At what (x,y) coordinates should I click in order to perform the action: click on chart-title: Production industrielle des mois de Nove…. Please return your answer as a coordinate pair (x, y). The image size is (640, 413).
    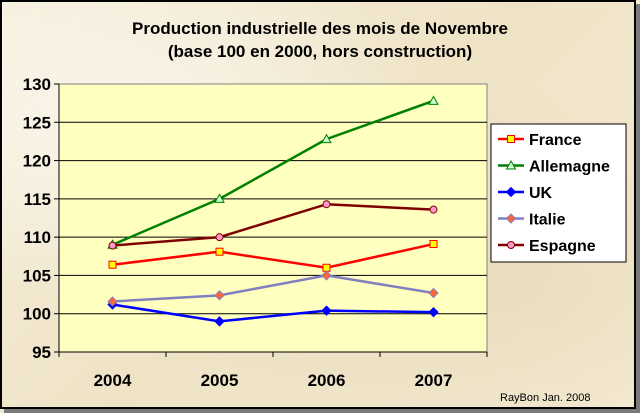
    Looking at the image, I should click on (320, 28).